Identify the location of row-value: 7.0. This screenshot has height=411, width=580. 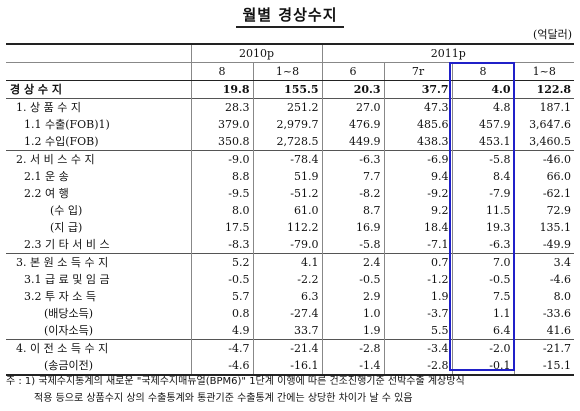
(483, 262).